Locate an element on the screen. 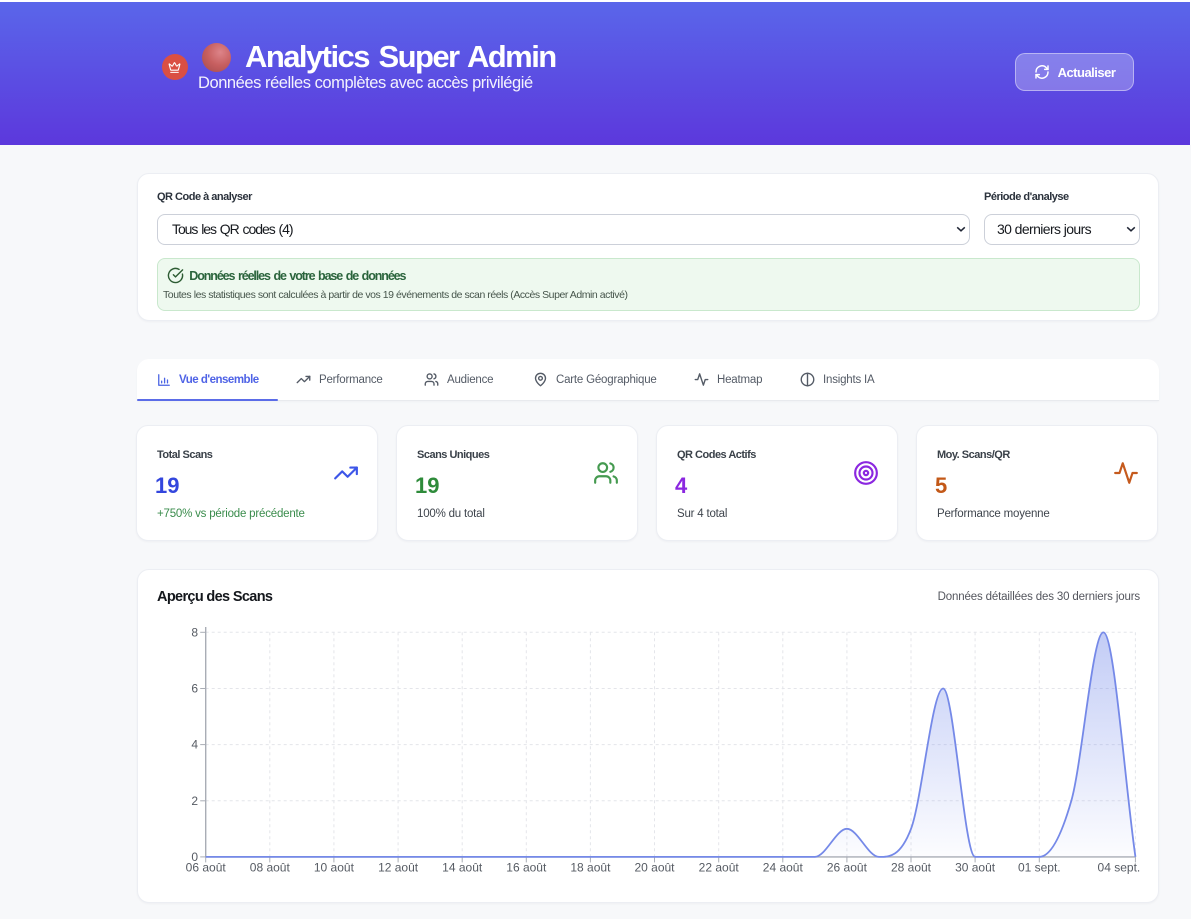 The height and width of the screenshot is (919, 1191). svg-text: 08 août is located at coordinates (270, 868).